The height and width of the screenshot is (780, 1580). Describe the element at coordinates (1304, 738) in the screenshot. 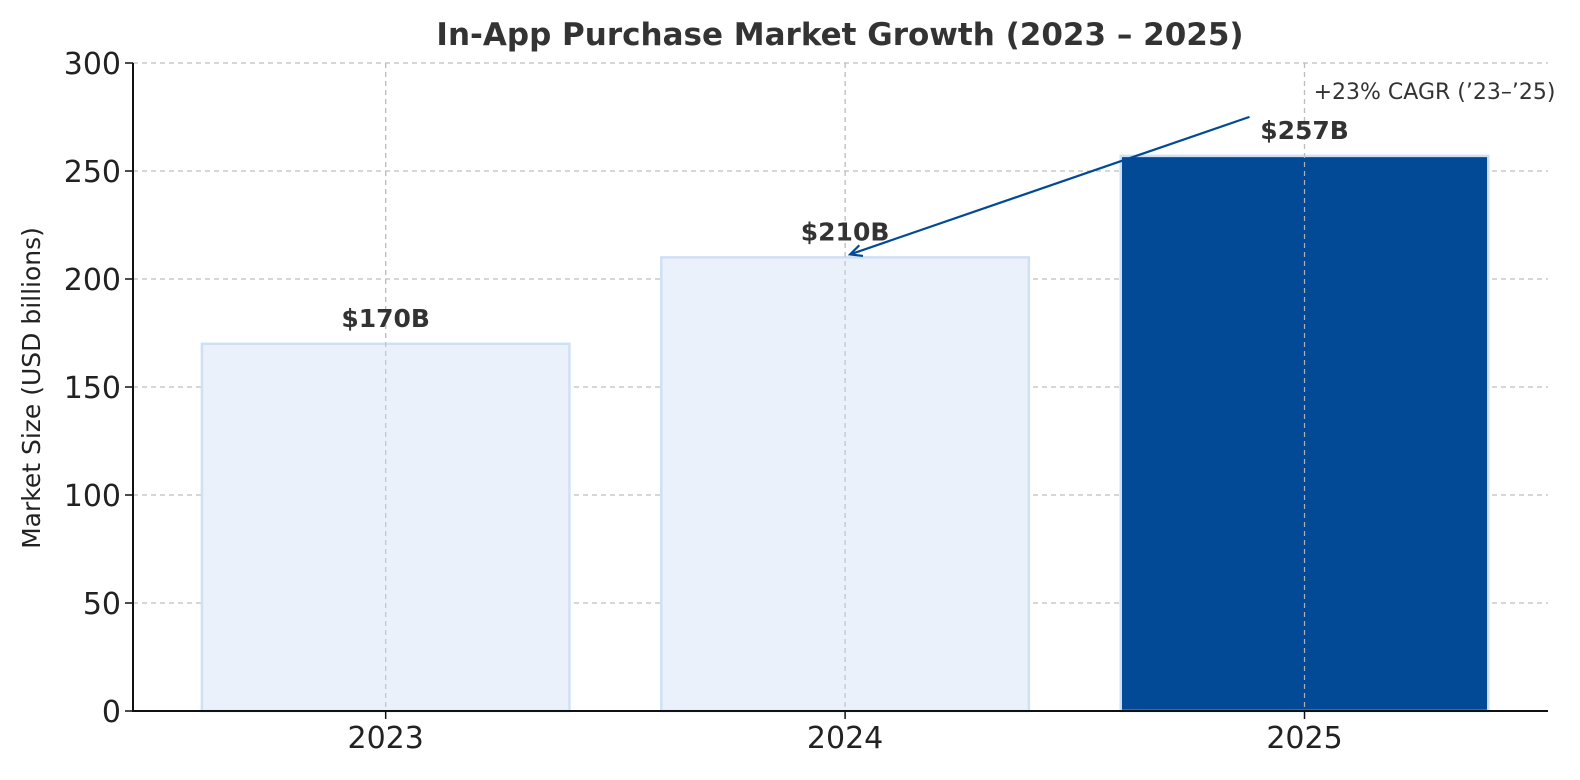

I see `x-tick-label: 2025` at that location.